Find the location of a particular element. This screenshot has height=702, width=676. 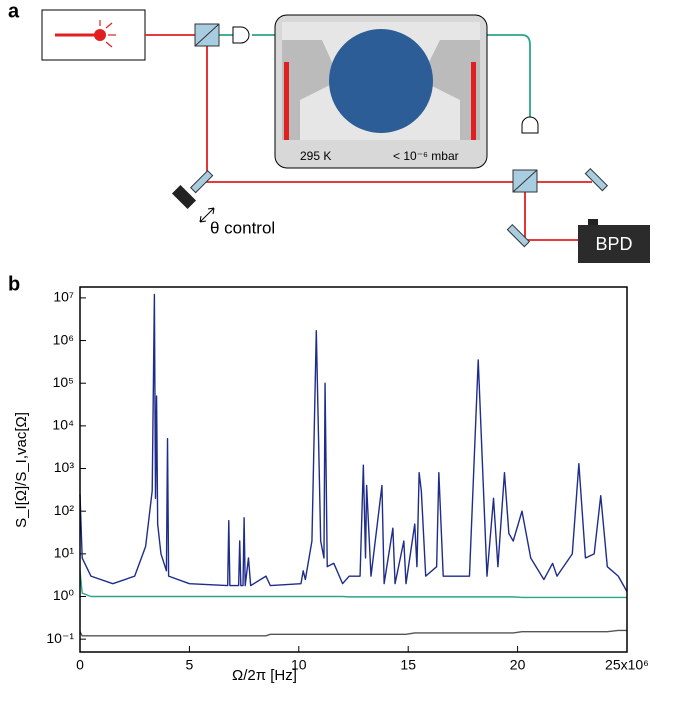

y-tick-label: 10⁴ is located at coordinates (63, 425).